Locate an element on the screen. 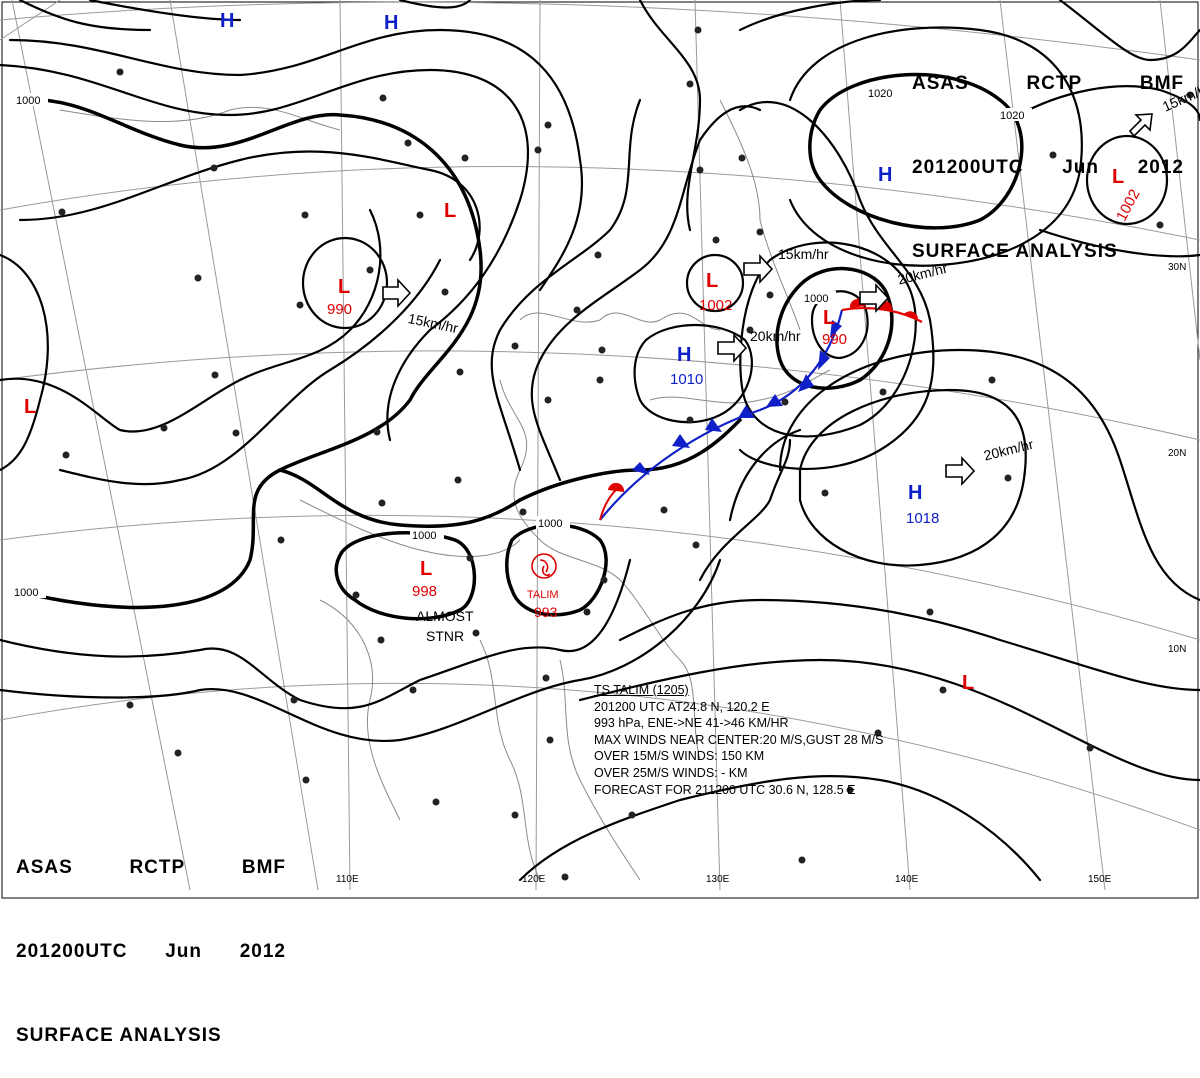  motion-speed-label: 20km/hr is located at coordinates (775, 336).